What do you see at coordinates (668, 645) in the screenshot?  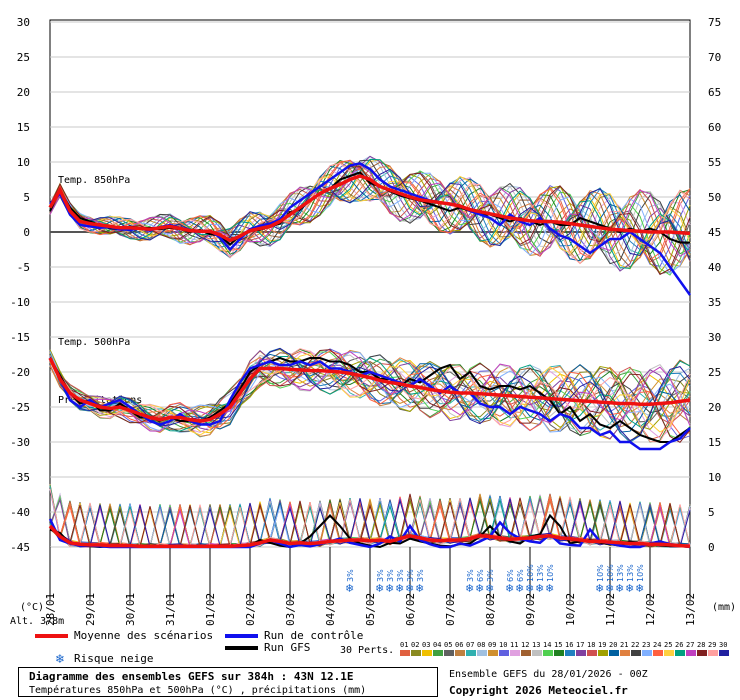 I see `pert-legend-label: 25` at bounding box center [668, 645].